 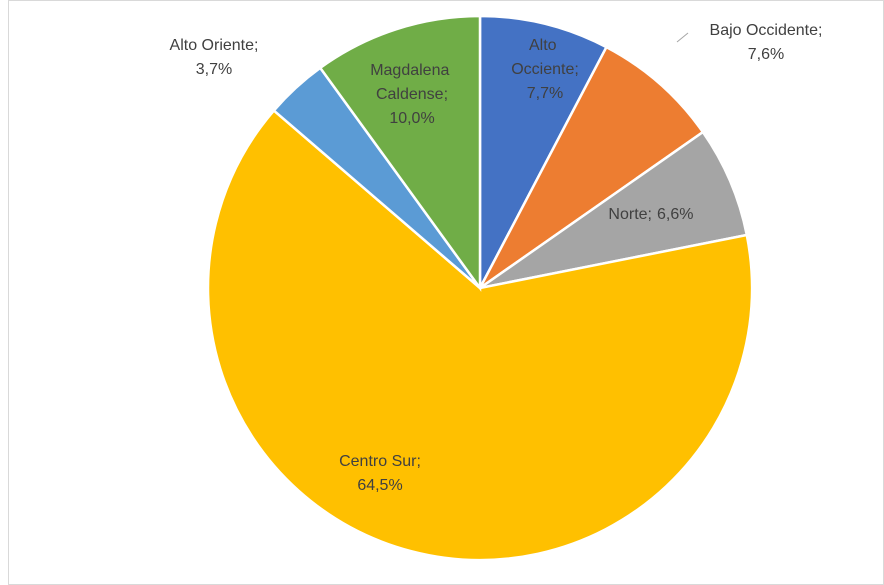 What do you see at coordinates (411, 118) in the screenshot?
I see `data-label-value: 10,0%` at bounding box center [411, 118].